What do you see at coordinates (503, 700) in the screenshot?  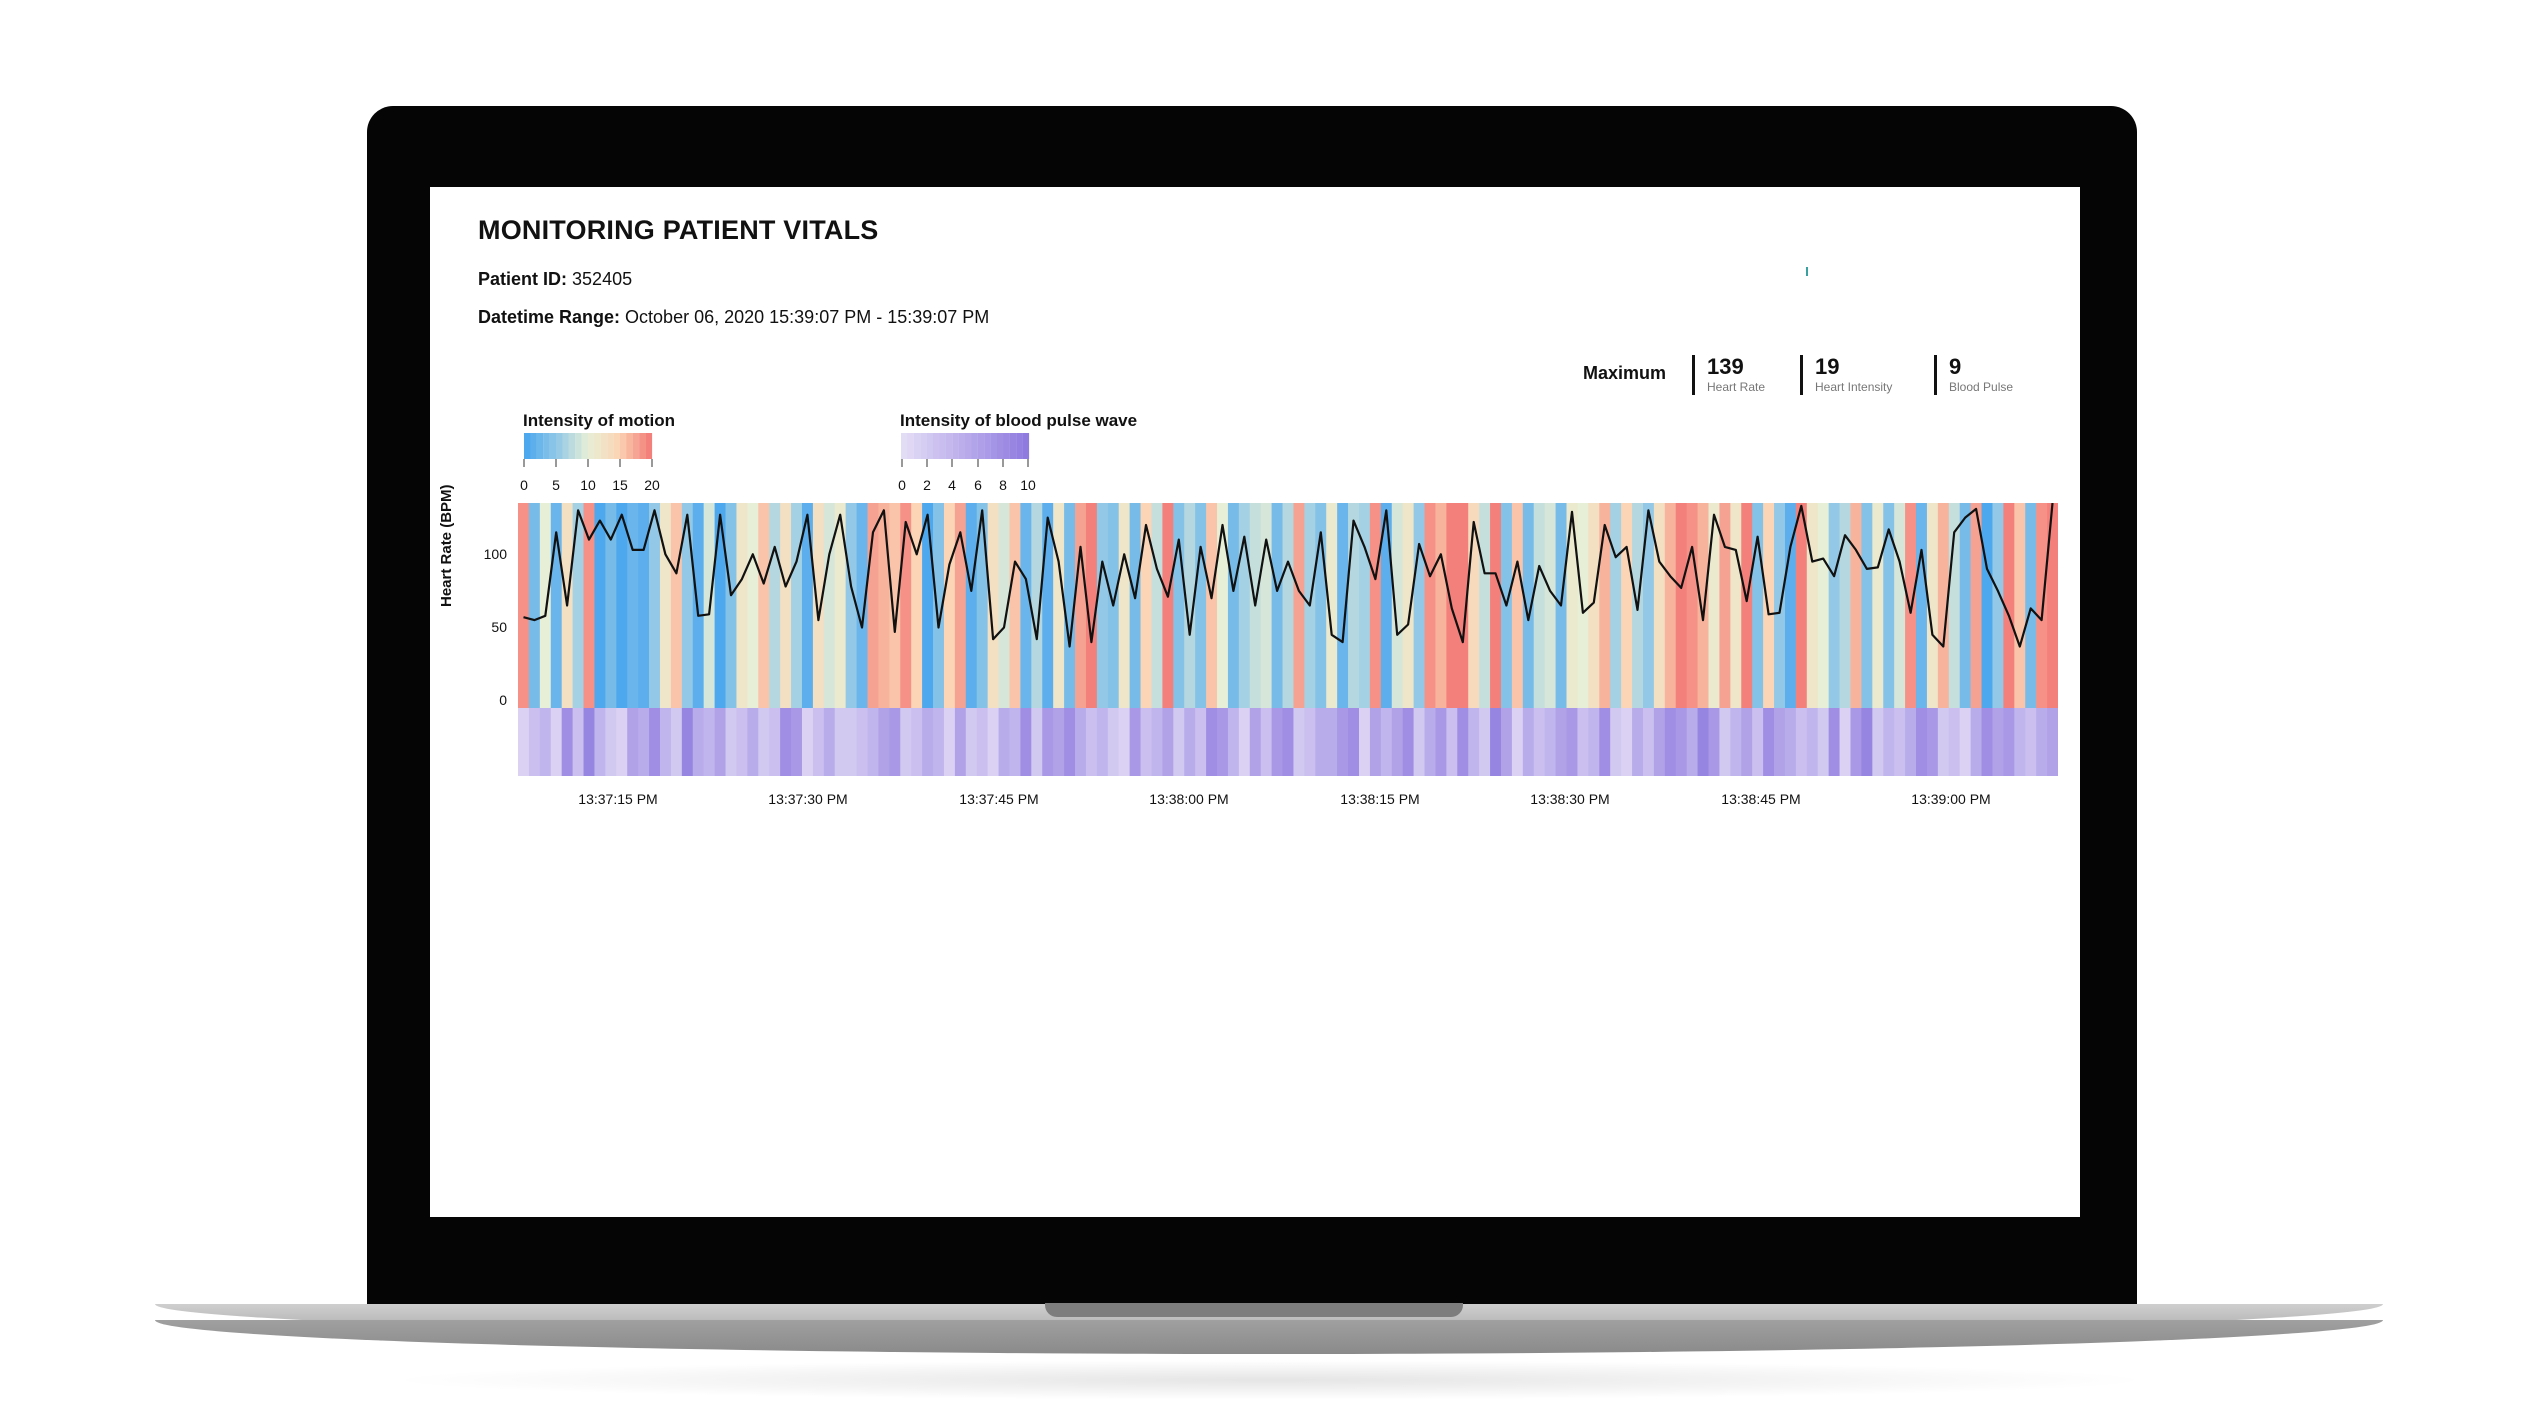 I see `y-tick: 0` at bounding box center [503, 700].